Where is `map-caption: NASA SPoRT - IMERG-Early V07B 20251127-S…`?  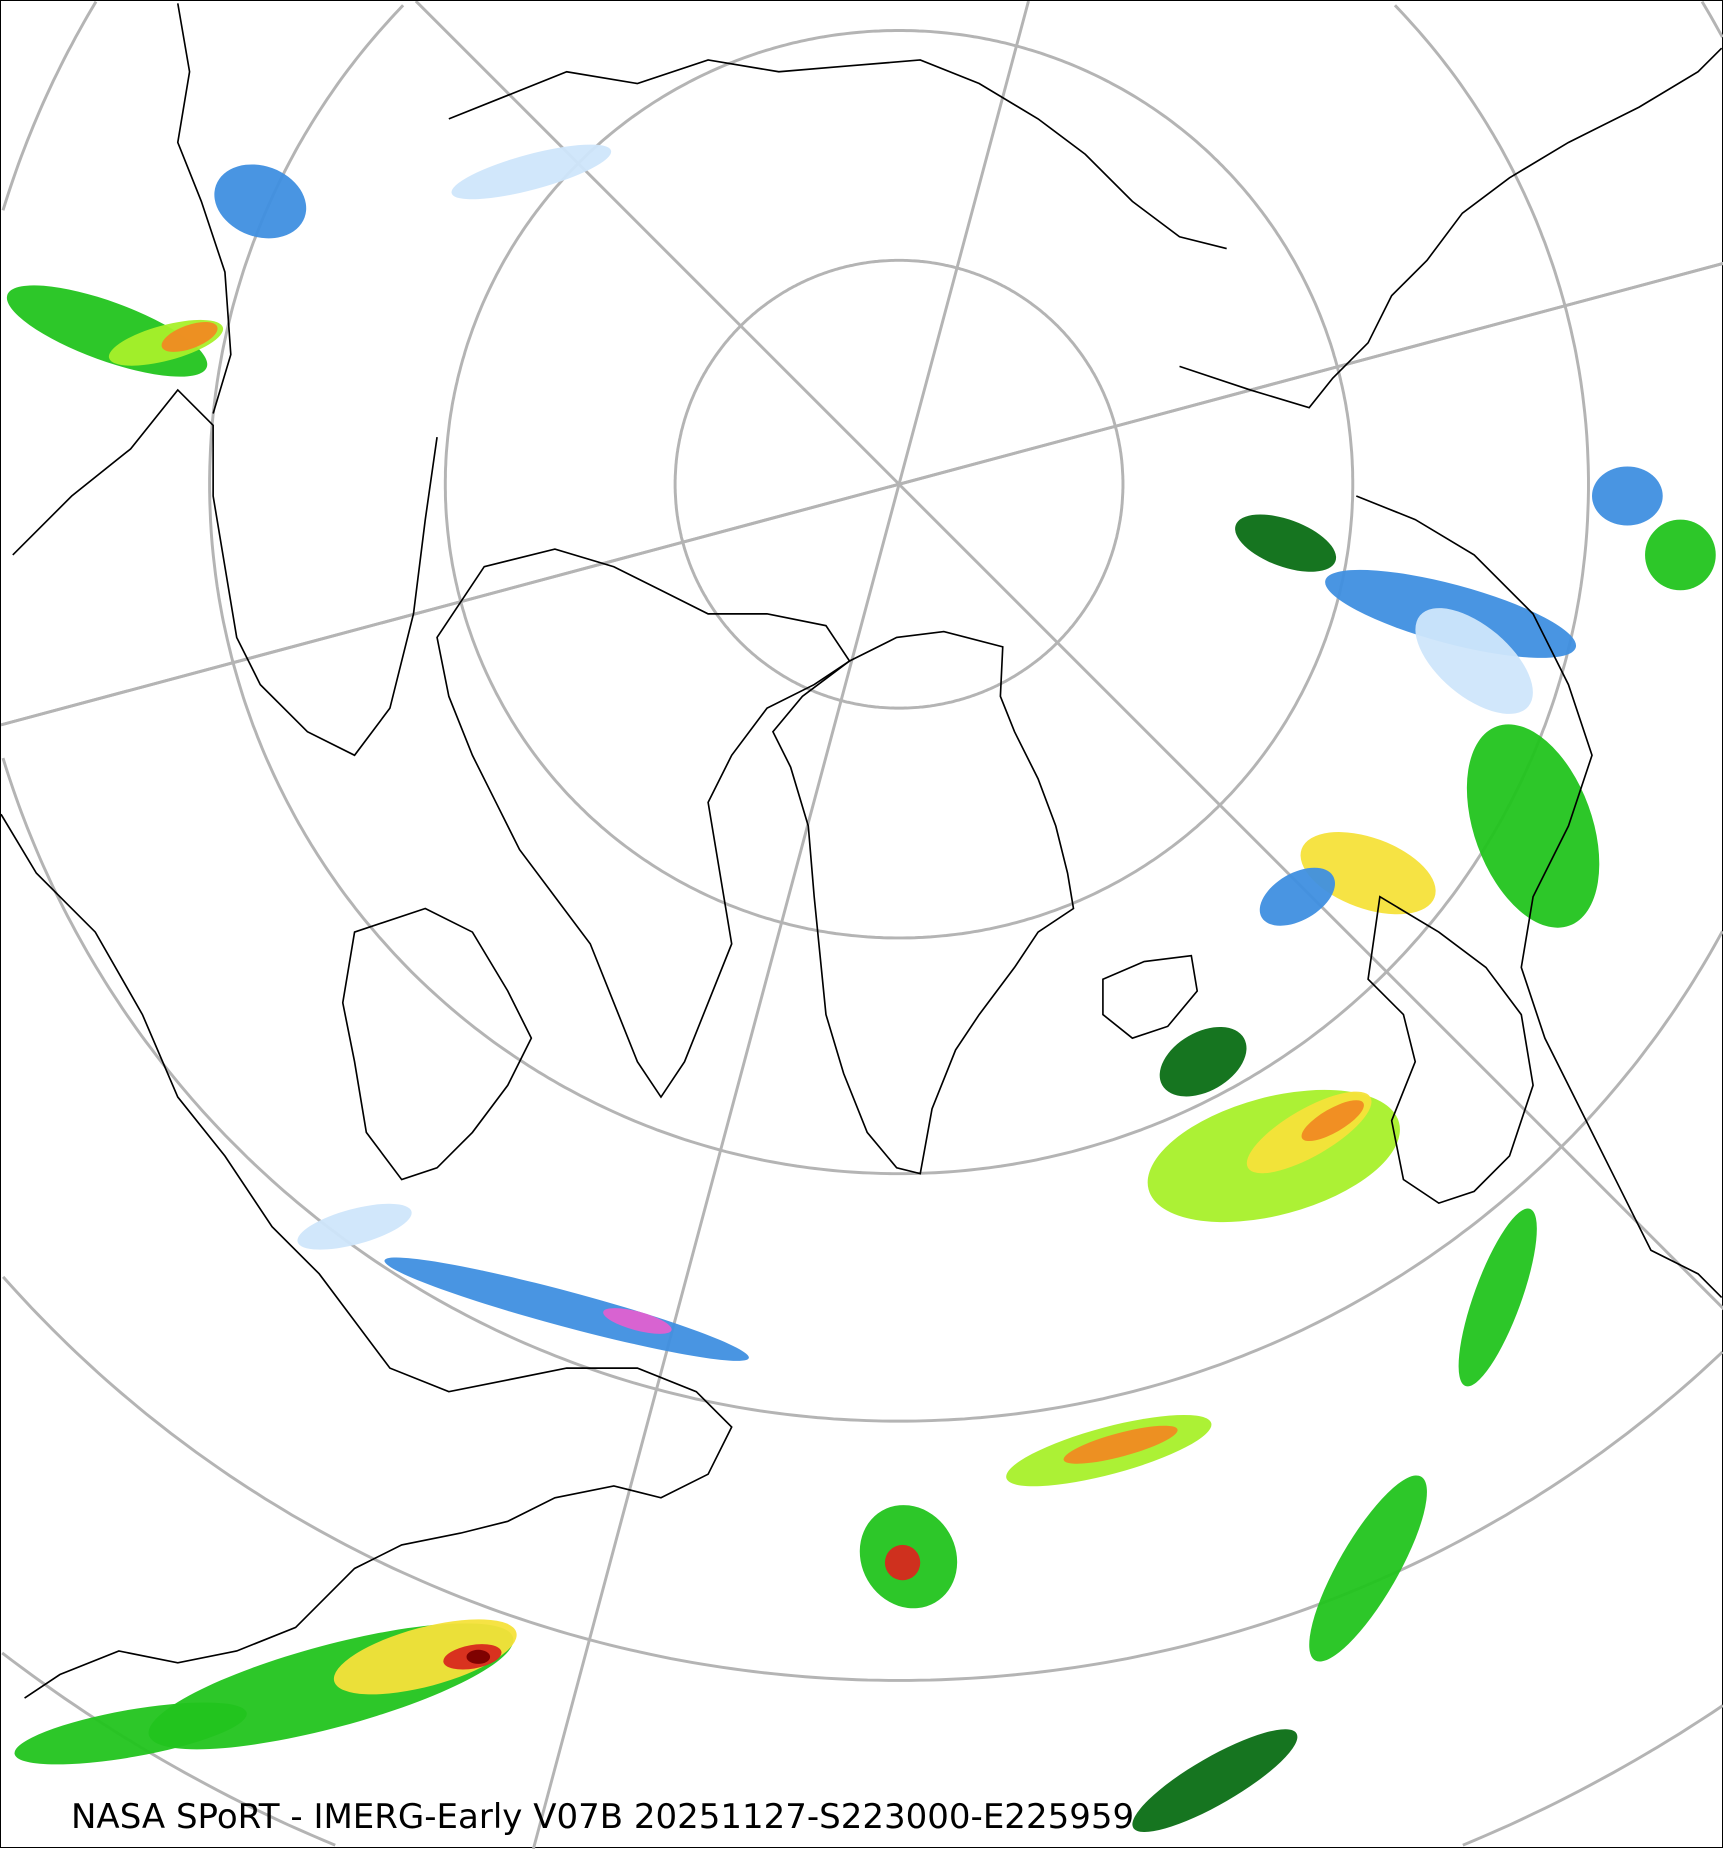 map-caption: NASA SPoRT - IMERG-Early V07B 20251127-S… is located at coordinates (603, 1817).